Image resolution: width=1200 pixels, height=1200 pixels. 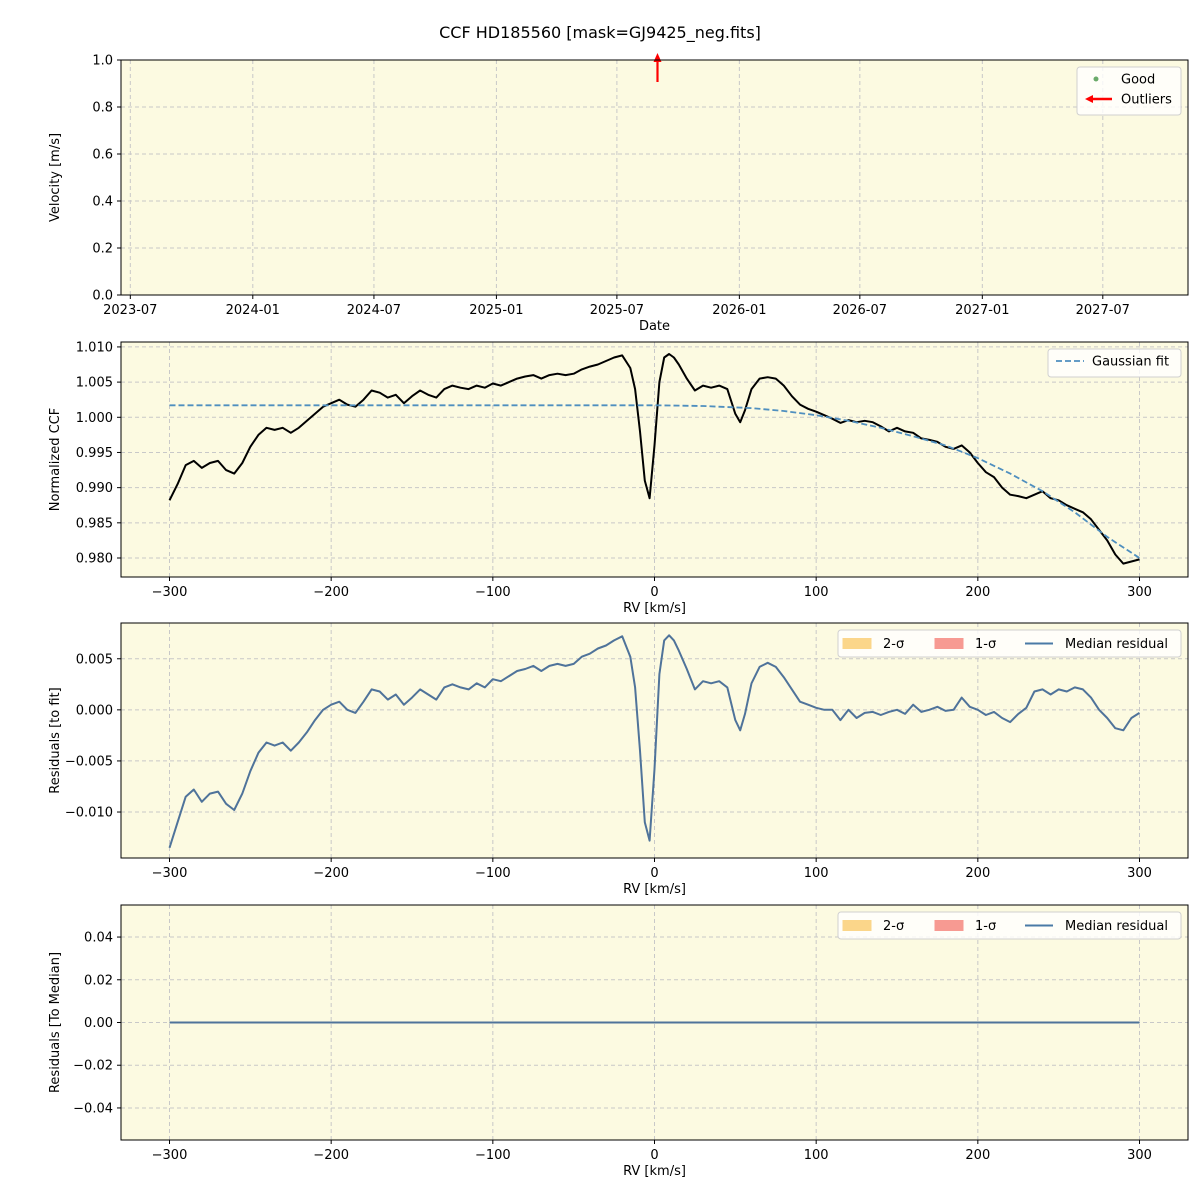 I want to click on y-tick-label: 0.8, so click(x=102, y=108).